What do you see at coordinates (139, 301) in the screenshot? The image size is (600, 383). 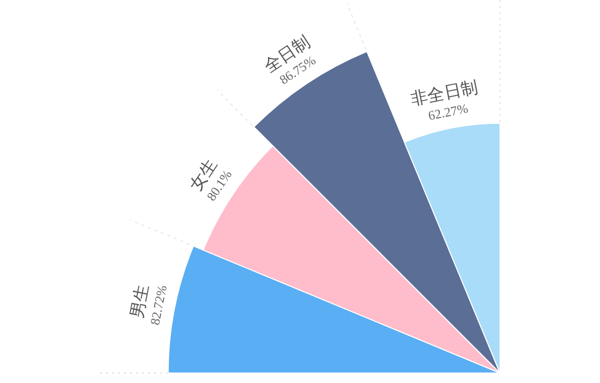 I see `category-label: 男生` at bounding box center [139, 301].